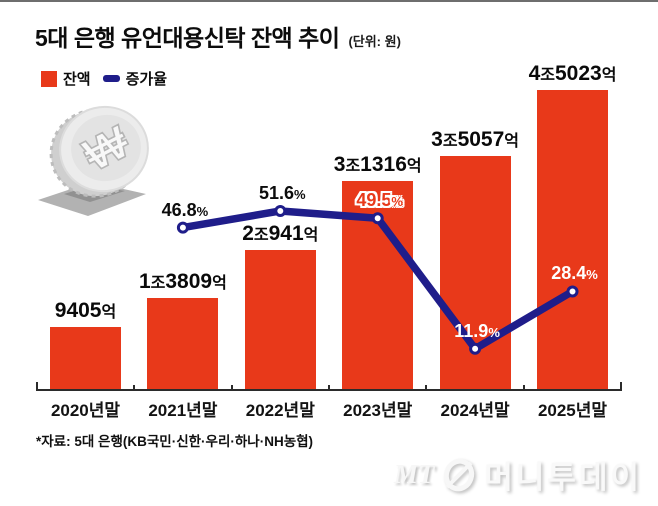 This screenshot has height=506, width=658. I want to click on bar-value-label: 2조941억, so click(280, 234).